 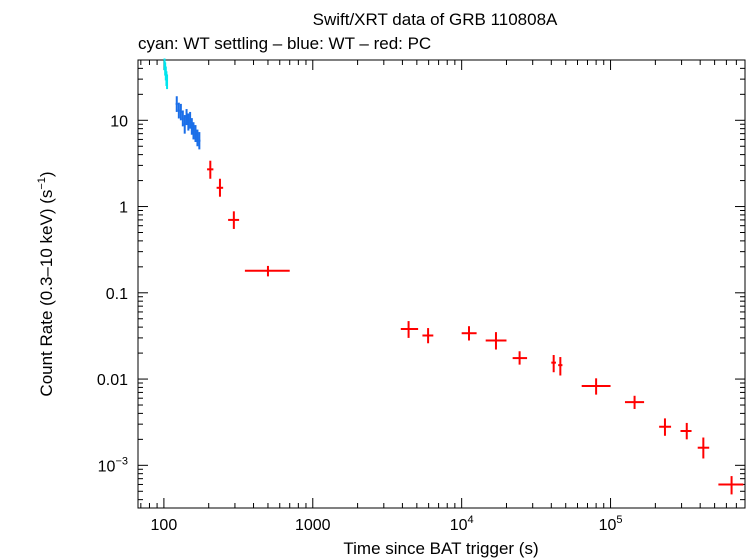 What do you see at coordinates (470, 520) in the screenshot?
I see `x-tick-label-exponent: 4` at bounding box center [470, 520].